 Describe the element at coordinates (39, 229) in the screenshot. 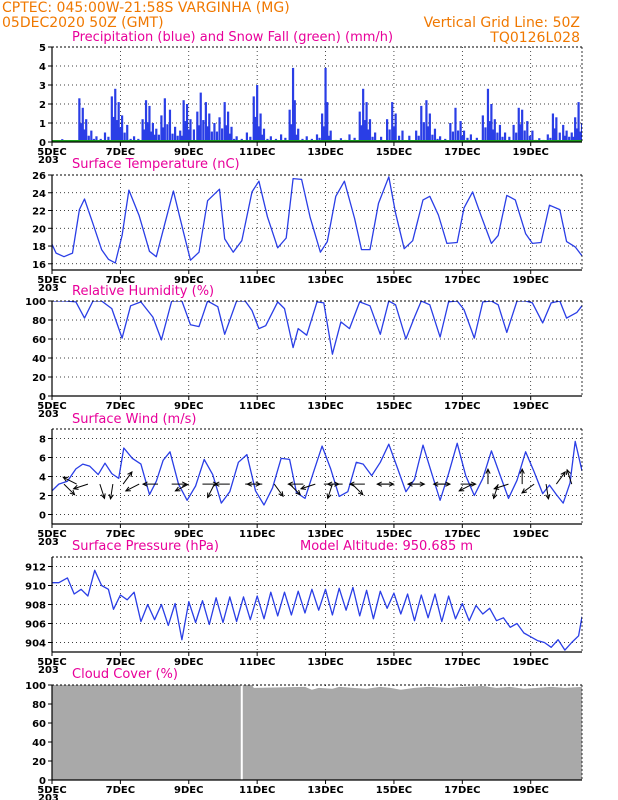

I see `temp-ytick-label: 20` at that location.